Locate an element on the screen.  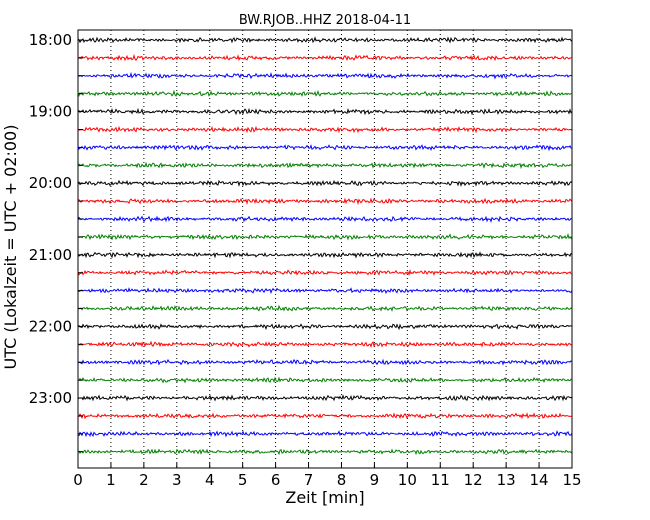
y-axis-label: UTC (Lokalzeit = UTC + 02:00) is located at coordinates (10, 247).